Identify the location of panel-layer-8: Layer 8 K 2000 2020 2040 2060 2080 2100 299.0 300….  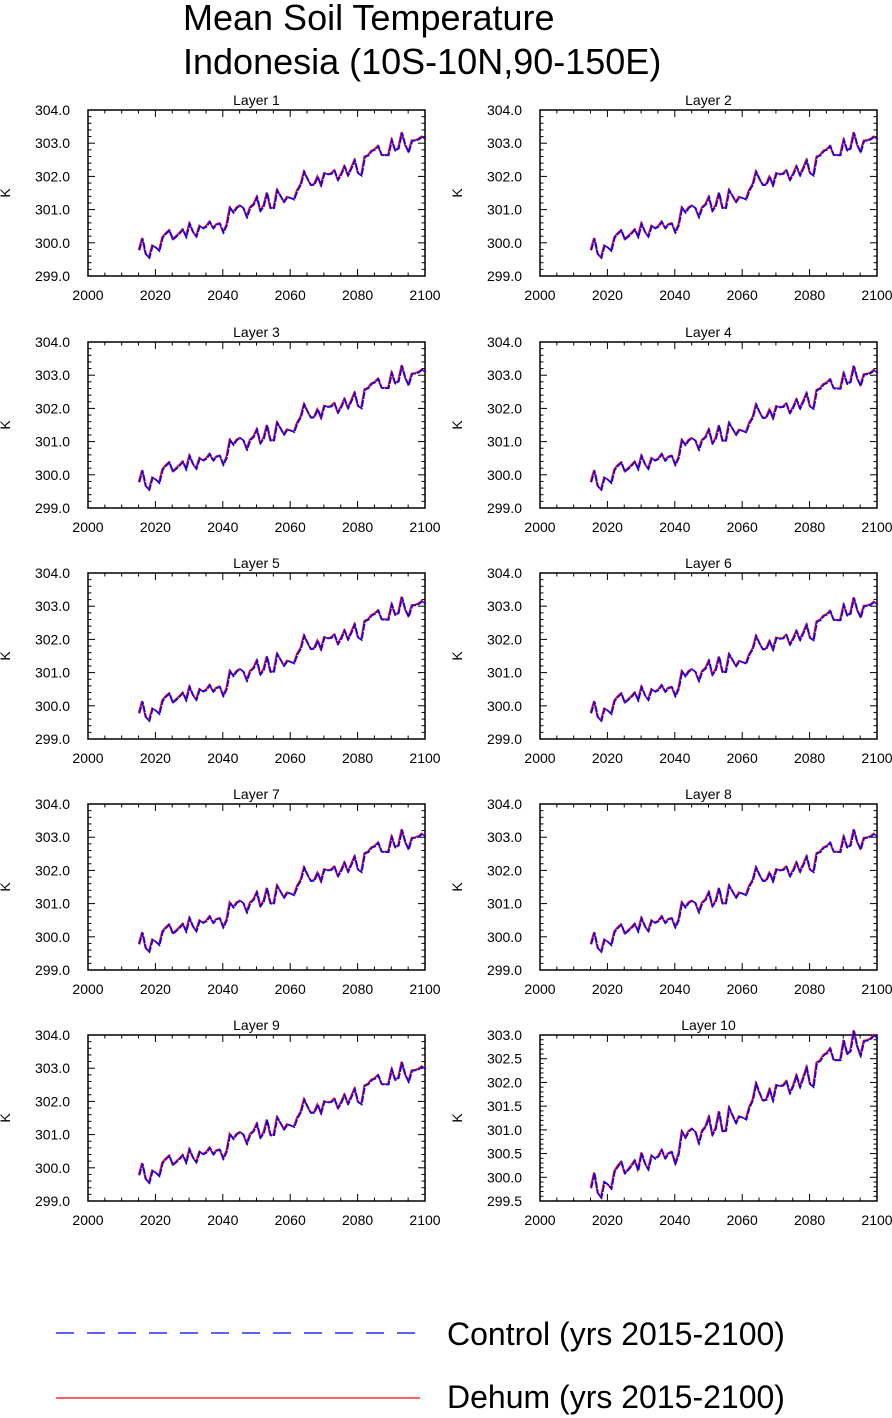
(670, 891).